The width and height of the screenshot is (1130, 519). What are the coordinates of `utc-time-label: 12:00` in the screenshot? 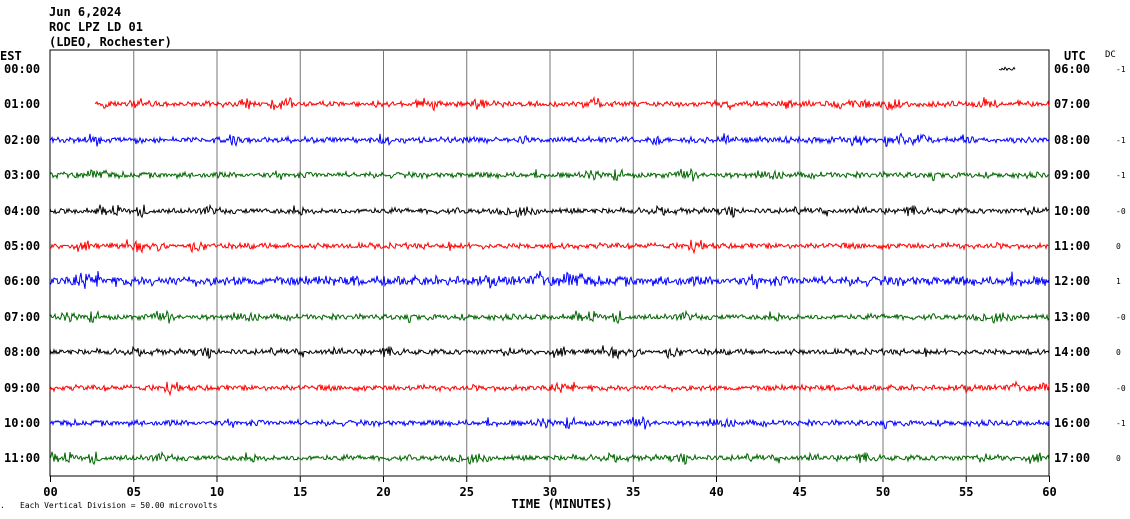 It's located at (1072, 281).